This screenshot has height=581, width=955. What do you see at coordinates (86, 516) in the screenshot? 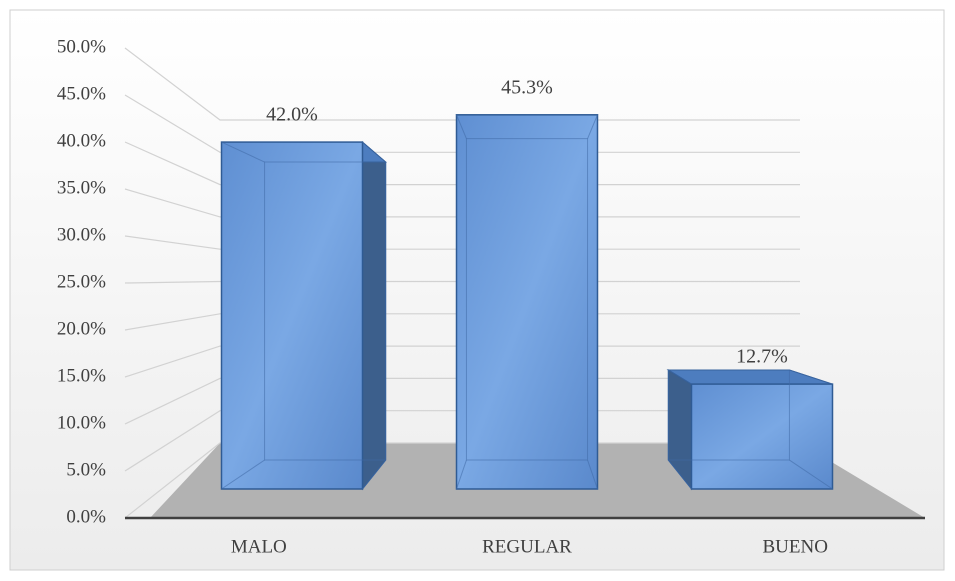
I see `y-tick-label: 0.0%` at bounding box center [86, 516].